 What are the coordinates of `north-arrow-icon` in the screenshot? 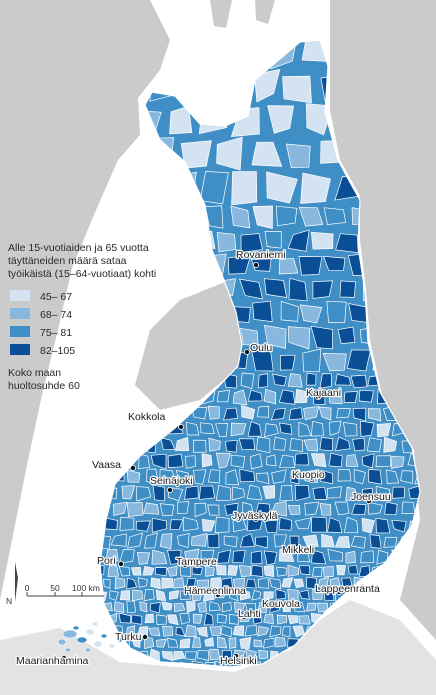 It's located at (16, 582).